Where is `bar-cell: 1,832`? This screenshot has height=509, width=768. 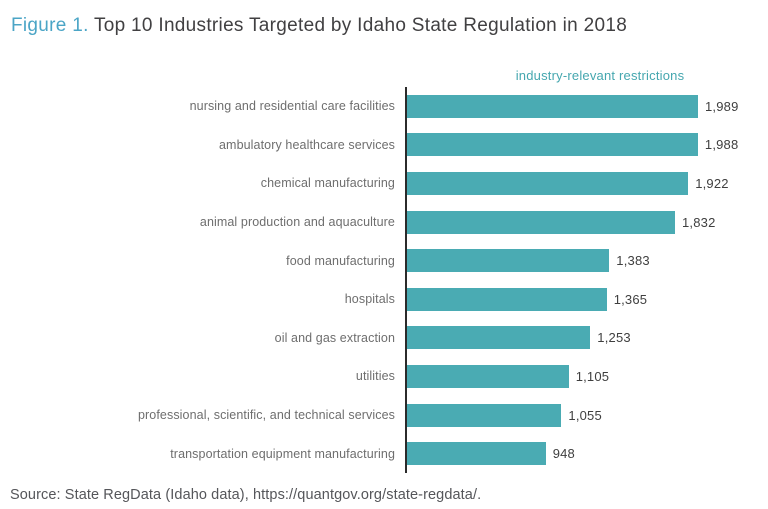 bar-cell: 1,832 is located at coordinates (586, 222).